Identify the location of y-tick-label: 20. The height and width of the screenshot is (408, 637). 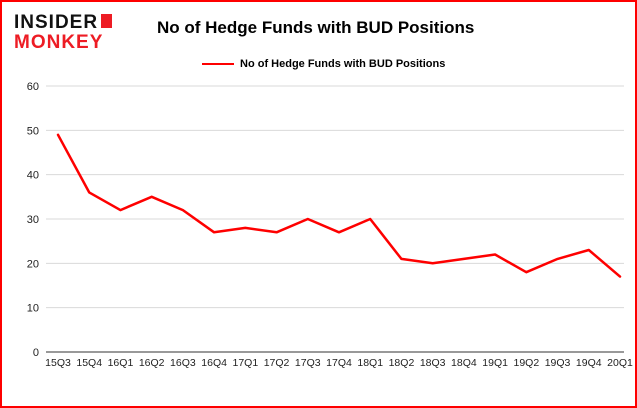
(33, 264).